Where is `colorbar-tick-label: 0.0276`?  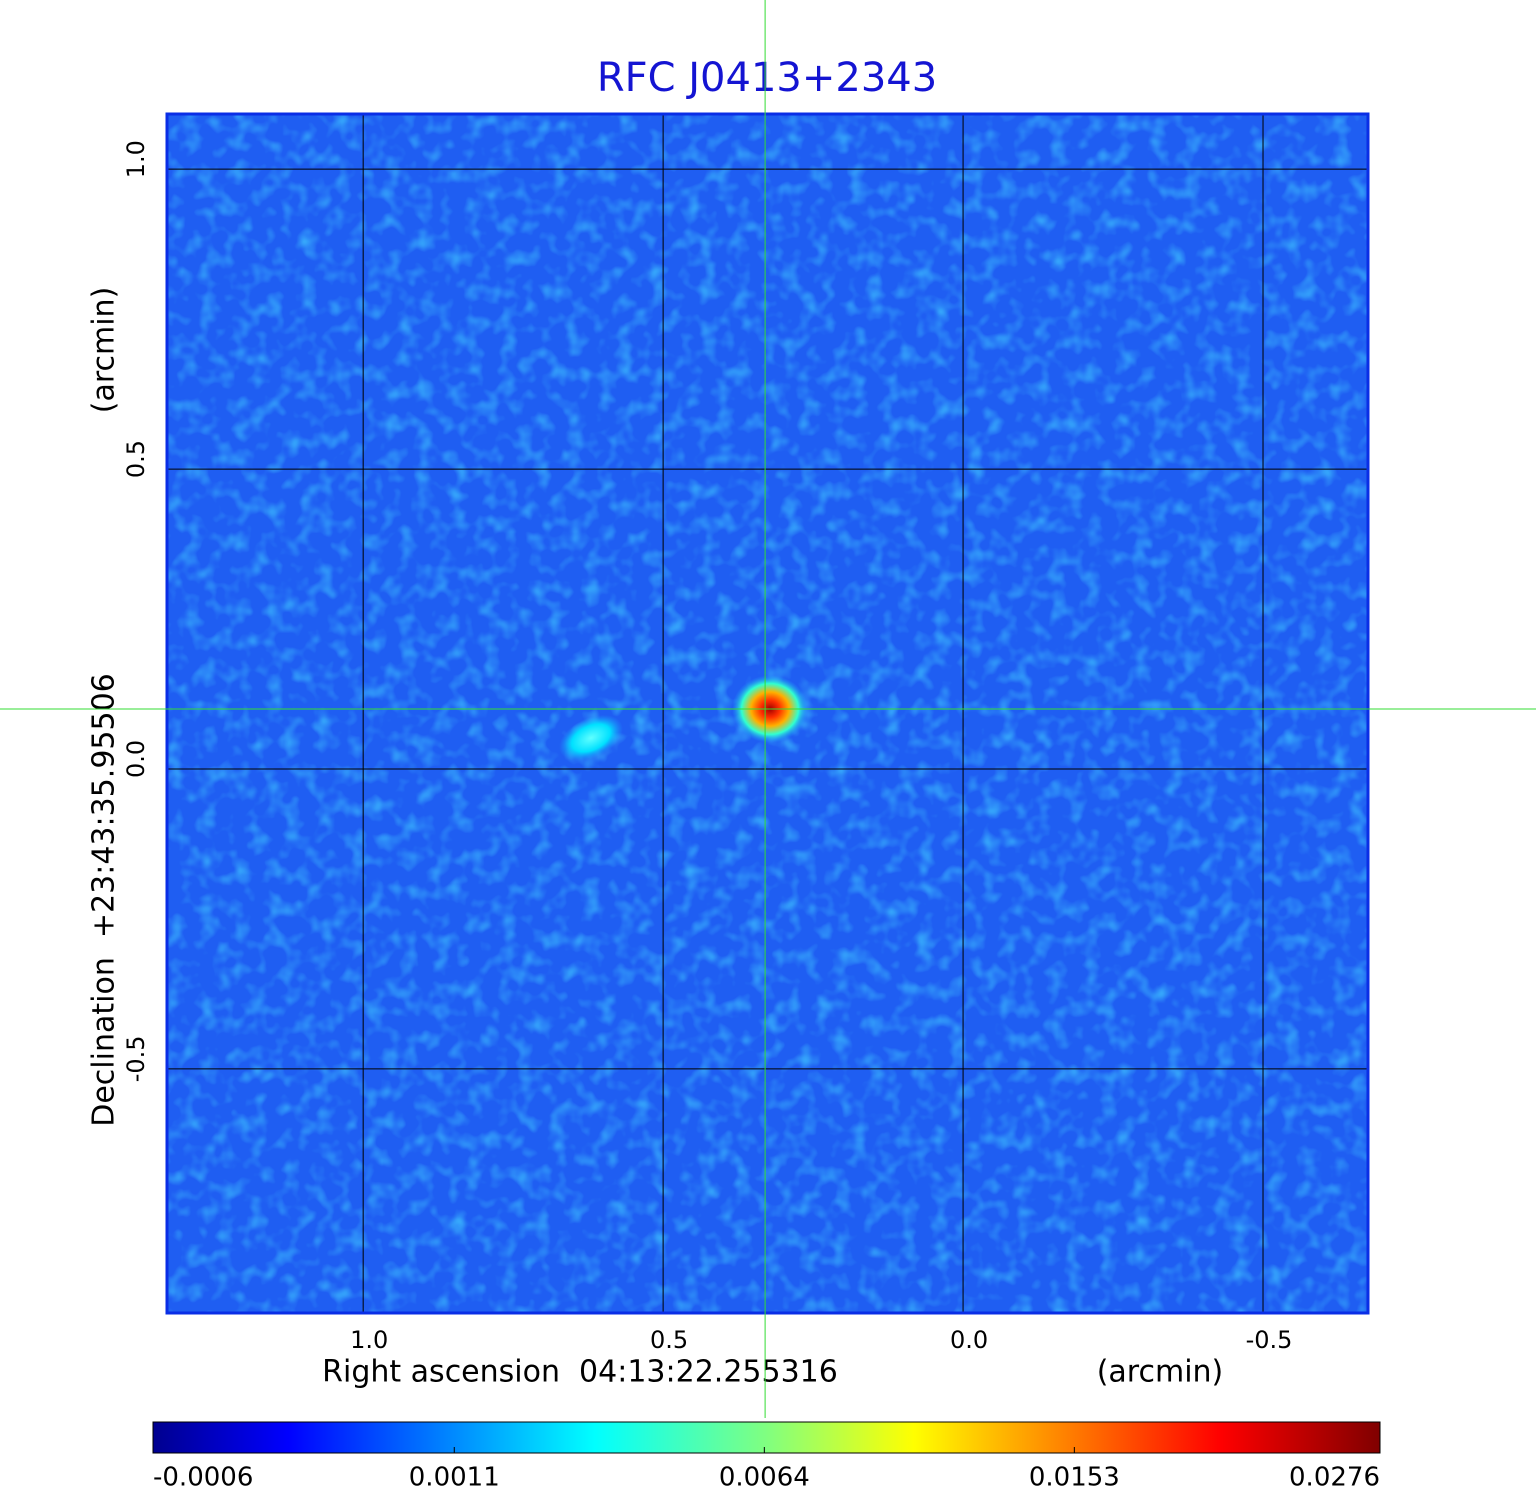
colorbar-tick-label: 0.0276 is located at coordinates (1334, 1478).